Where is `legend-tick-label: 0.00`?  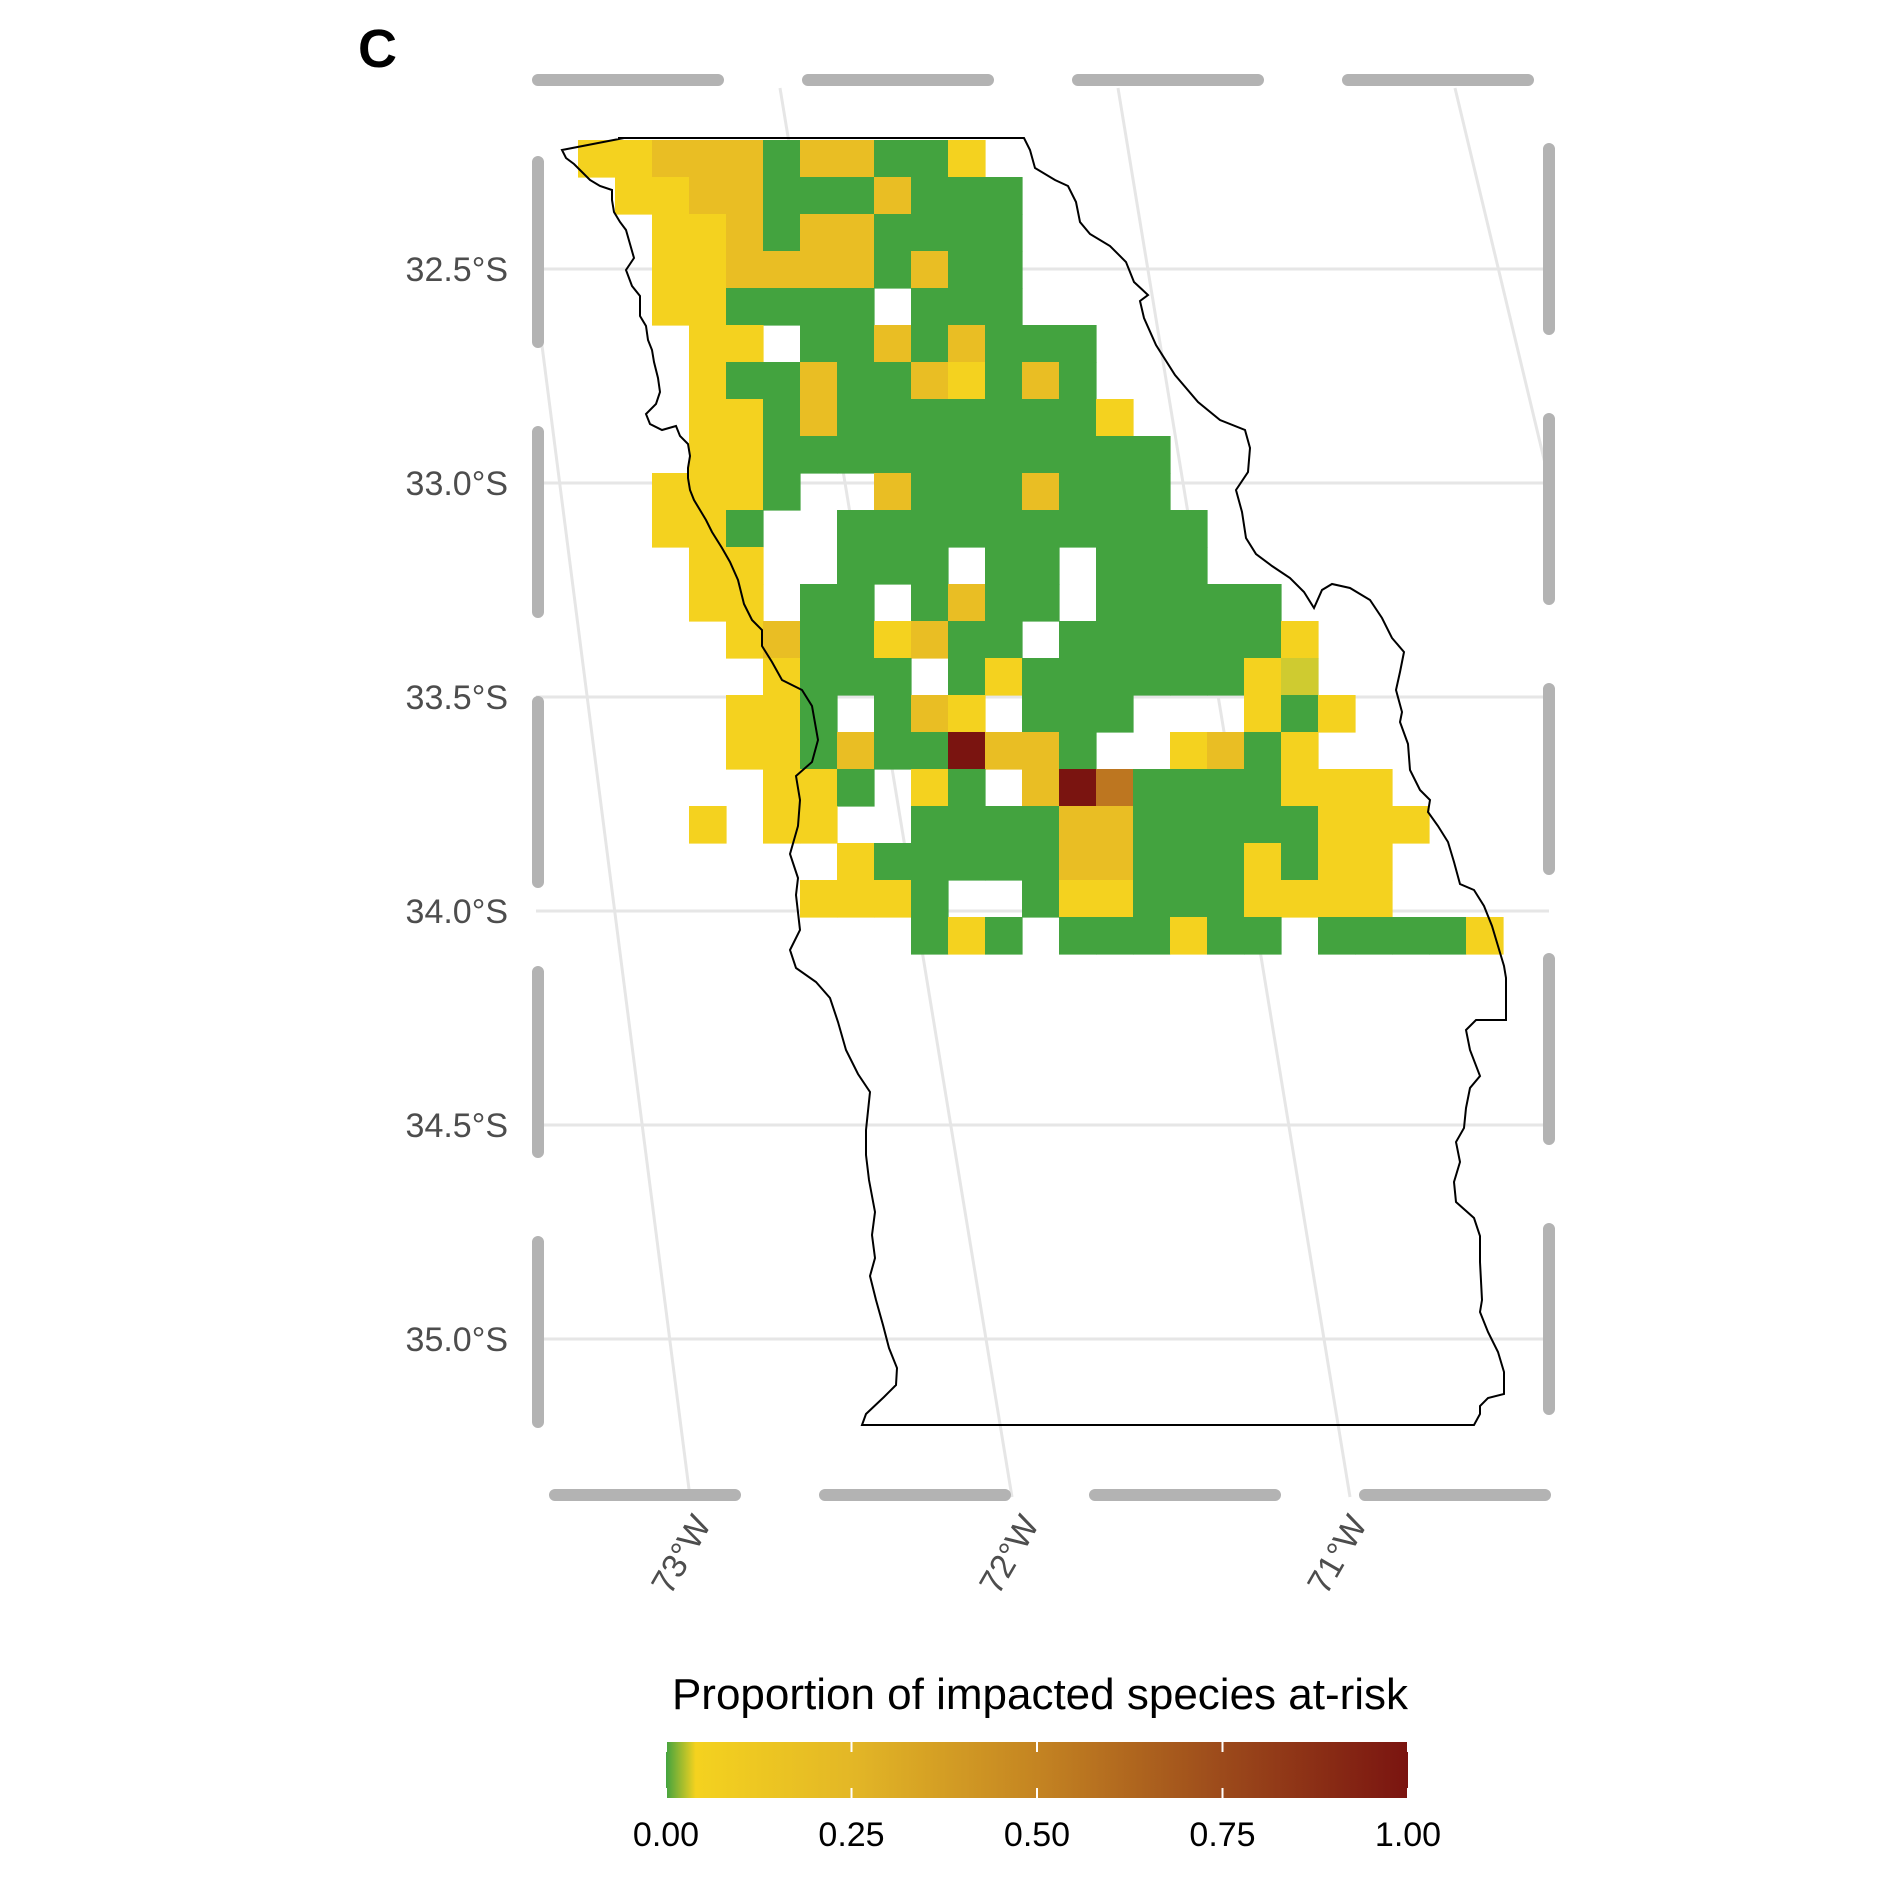 legend-tick-label: 0.00 is located at coordinates (666, 1835).